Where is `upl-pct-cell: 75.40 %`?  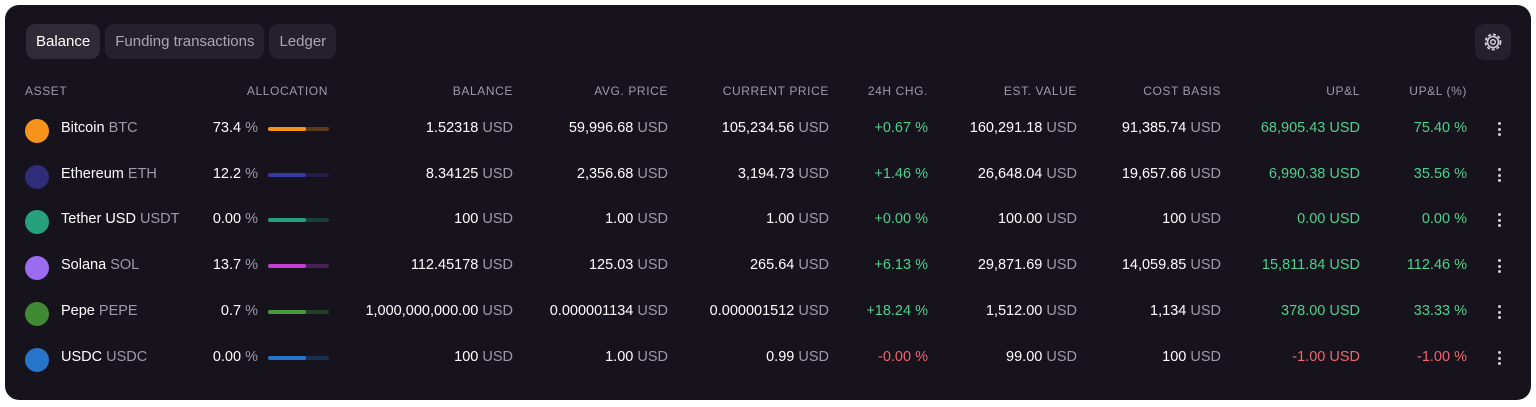
upl-pct-cell: 75.40 % is located at coordinates (1440, 128).